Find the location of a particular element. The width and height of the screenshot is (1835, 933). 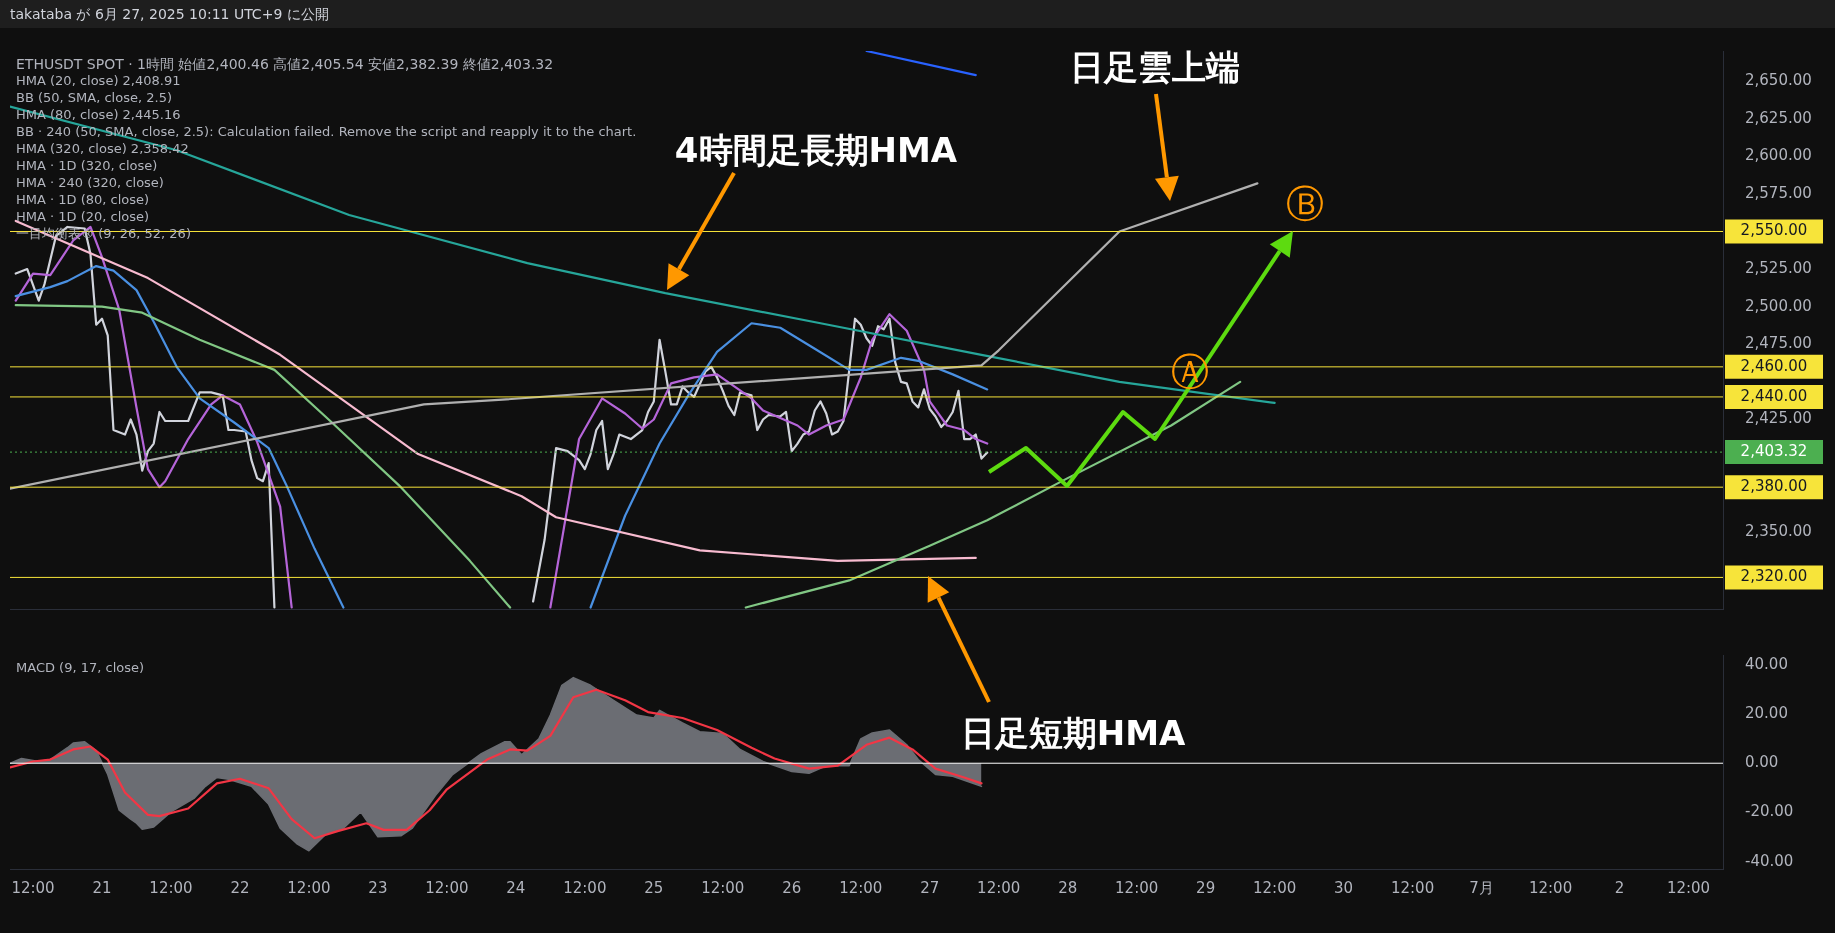

x-tick-label: 27 is located at coordinates (930, 887).